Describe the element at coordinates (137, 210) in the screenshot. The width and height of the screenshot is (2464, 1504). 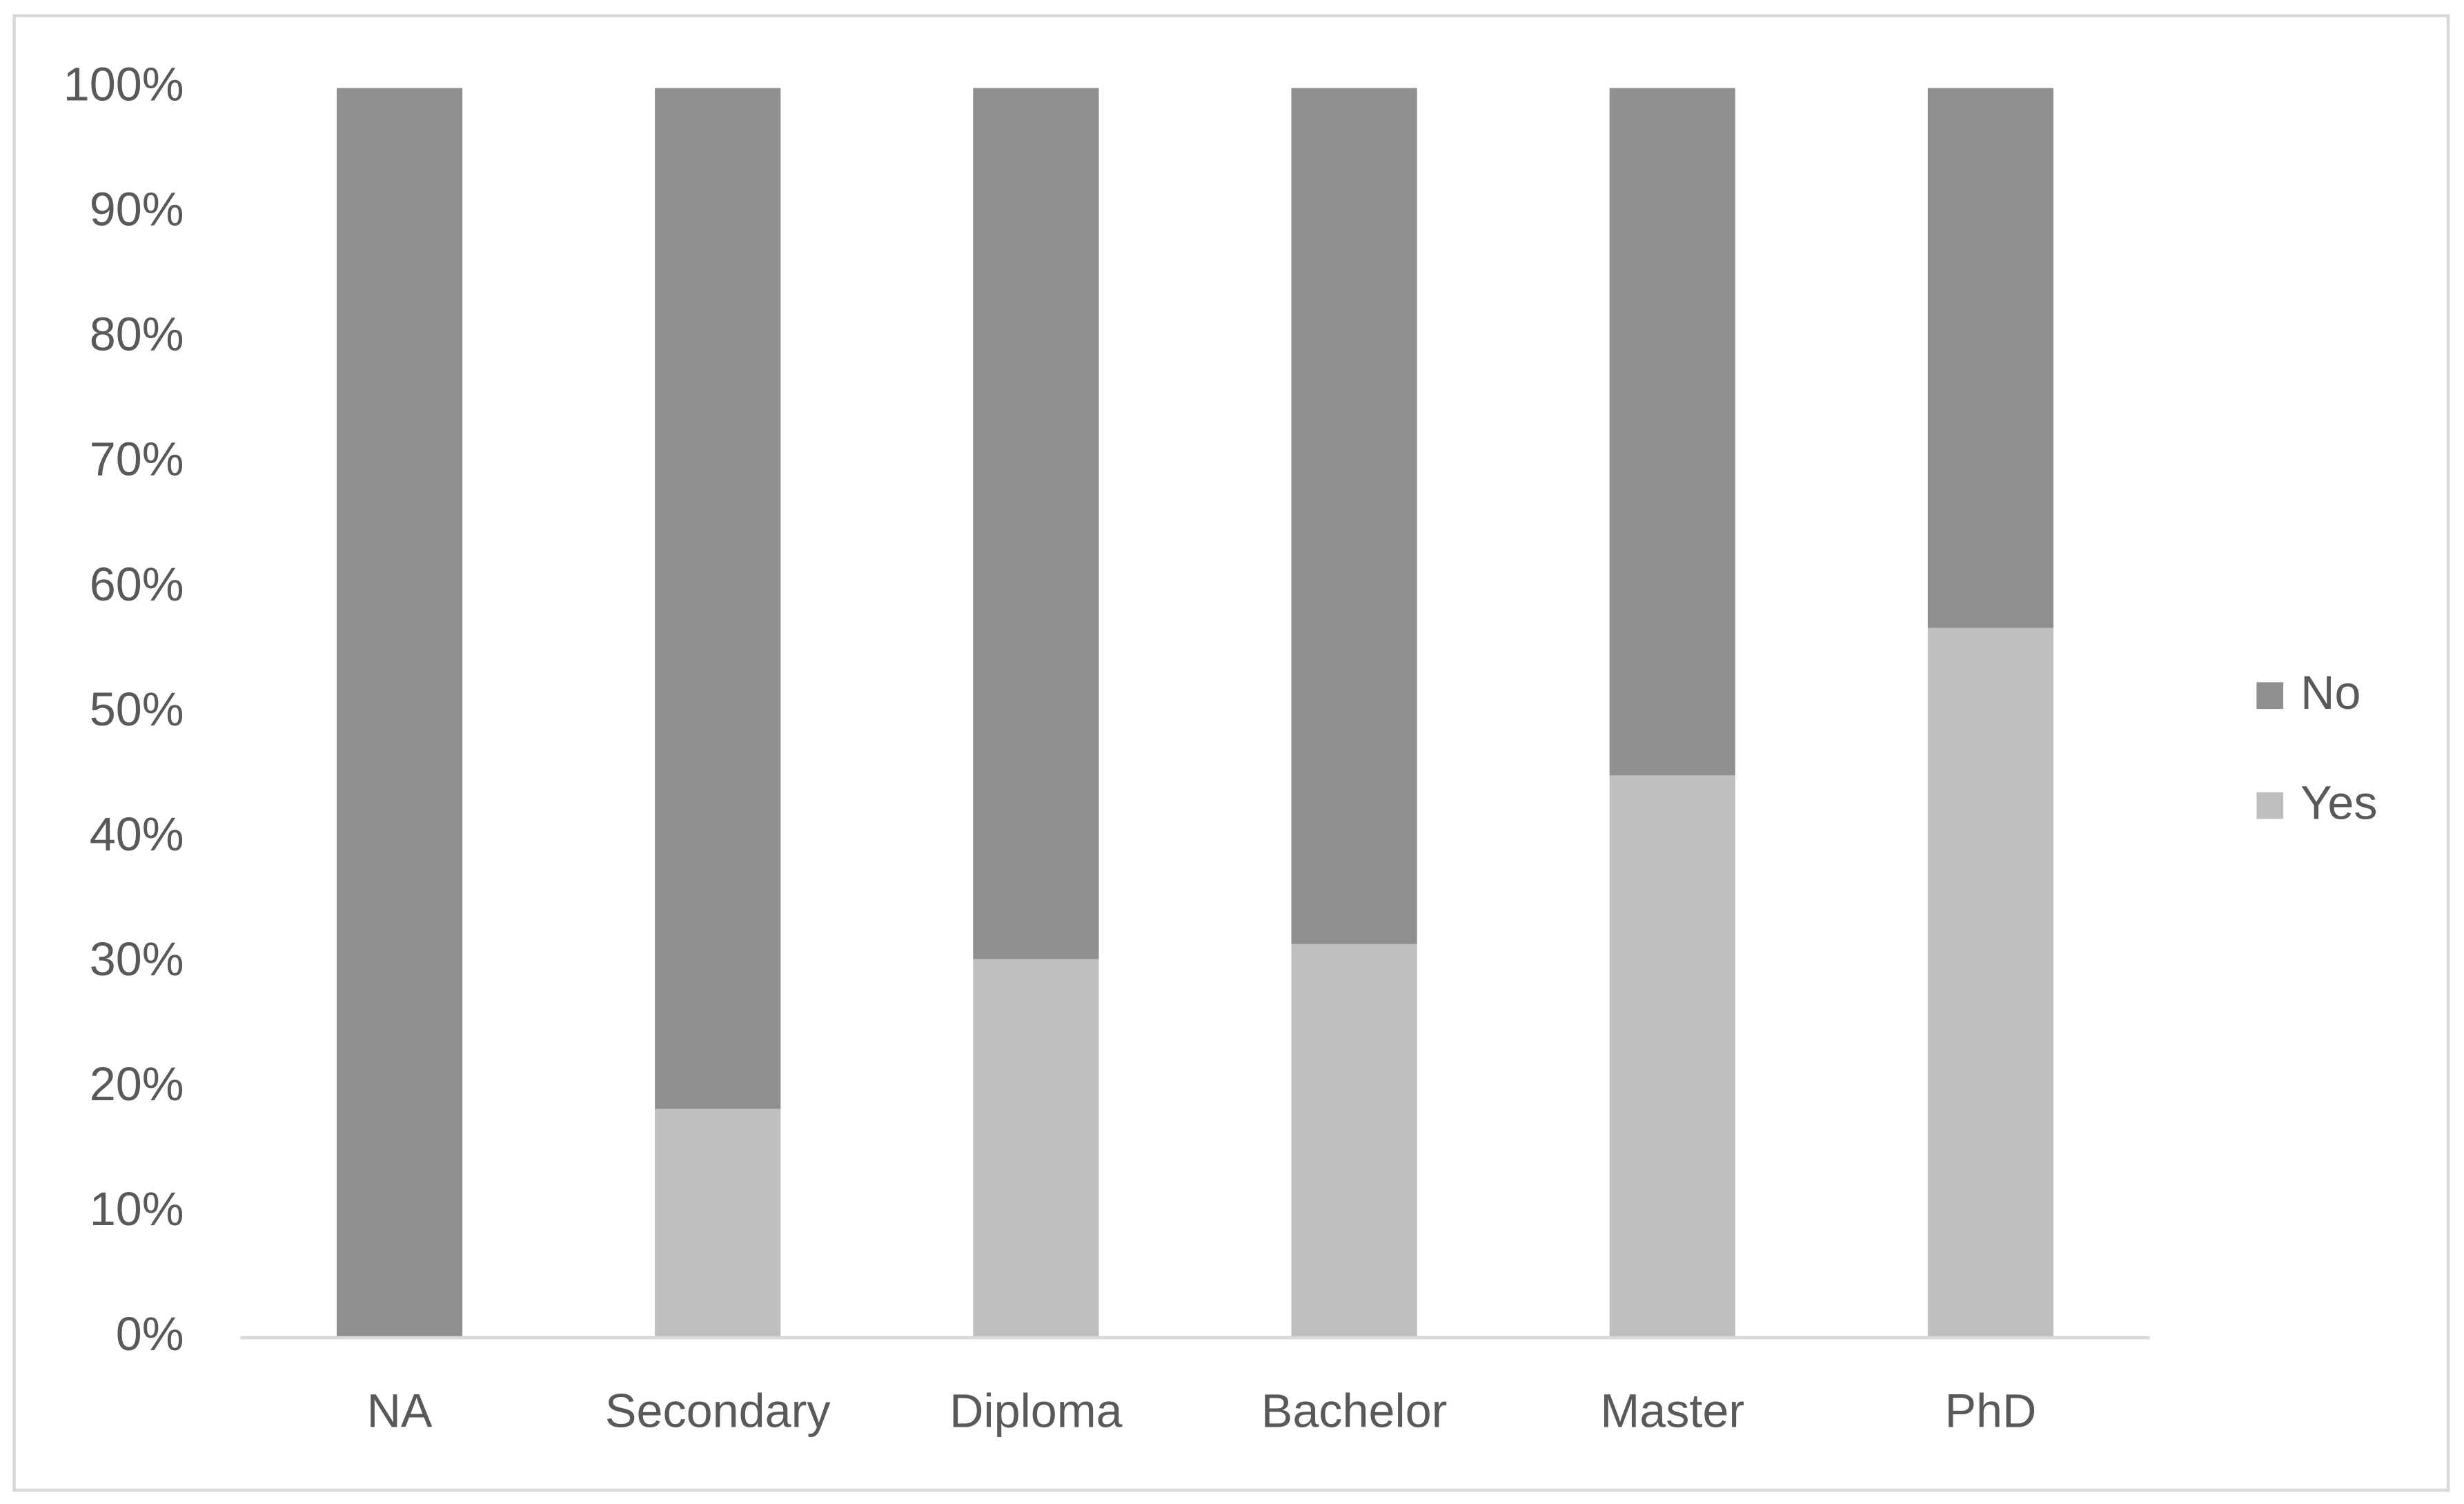
I see `y-tick-label: 90%` at that location.